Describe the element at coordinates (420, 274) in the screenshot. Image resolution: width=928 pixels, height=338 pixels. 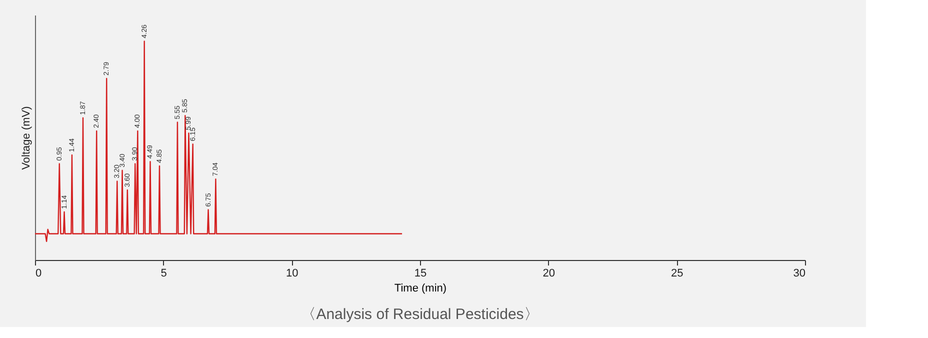
I see `x-tick-label: 15` at that location.